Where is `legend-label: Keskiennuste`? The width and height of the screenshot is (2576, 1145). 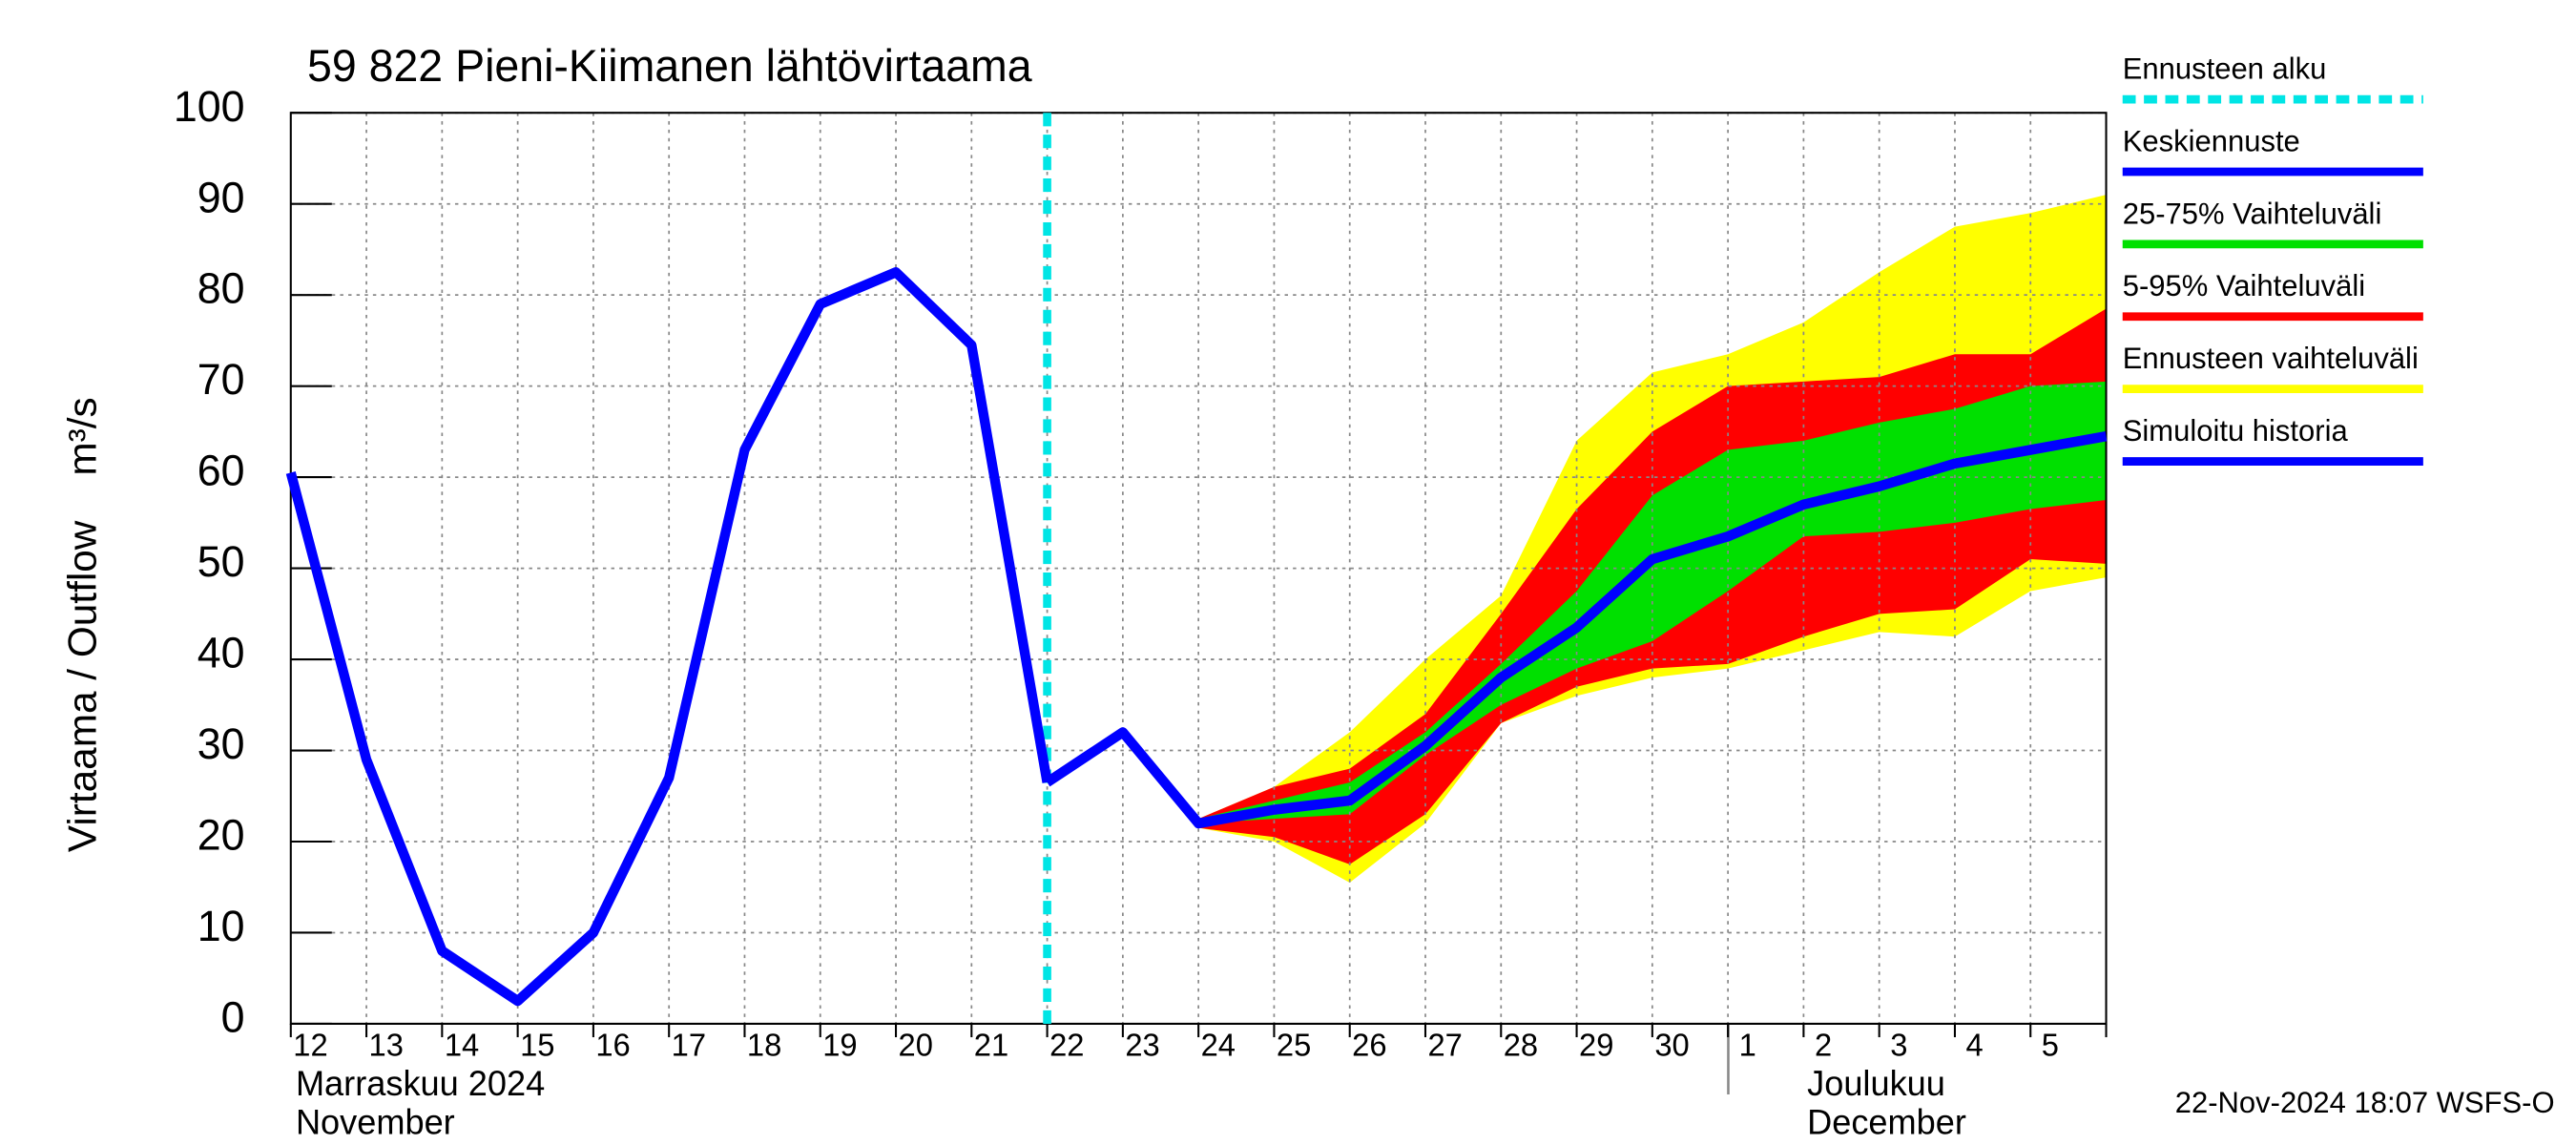
legend-label: Keskiennuste is located at coordinates (2211, 140).